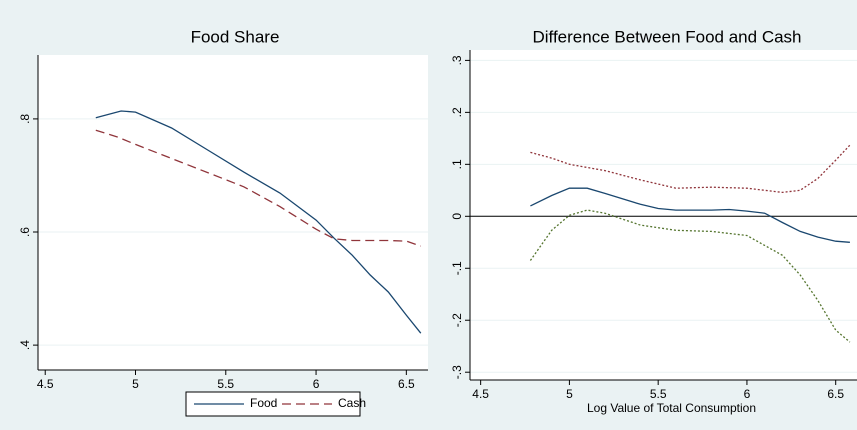  I want to click on y-tick-label: .6, so click(25, 232).